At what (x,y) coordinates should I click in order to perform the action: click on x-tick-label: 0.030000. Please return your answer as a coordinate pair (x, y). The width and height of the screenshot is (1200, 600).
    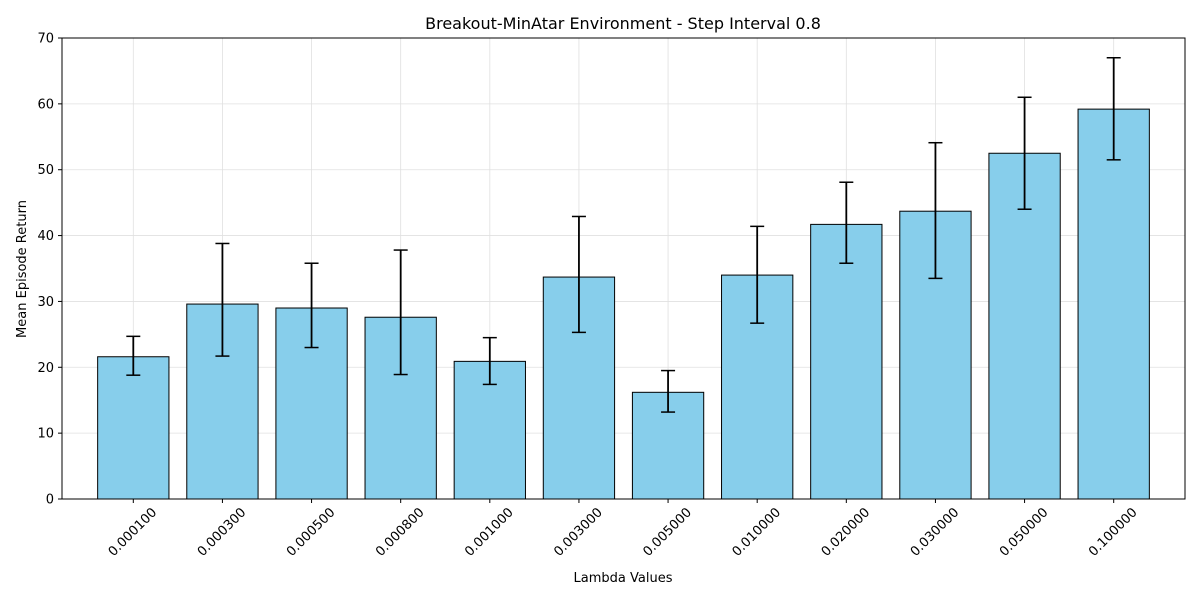
    Looking at the image, I should click on (935, 532).